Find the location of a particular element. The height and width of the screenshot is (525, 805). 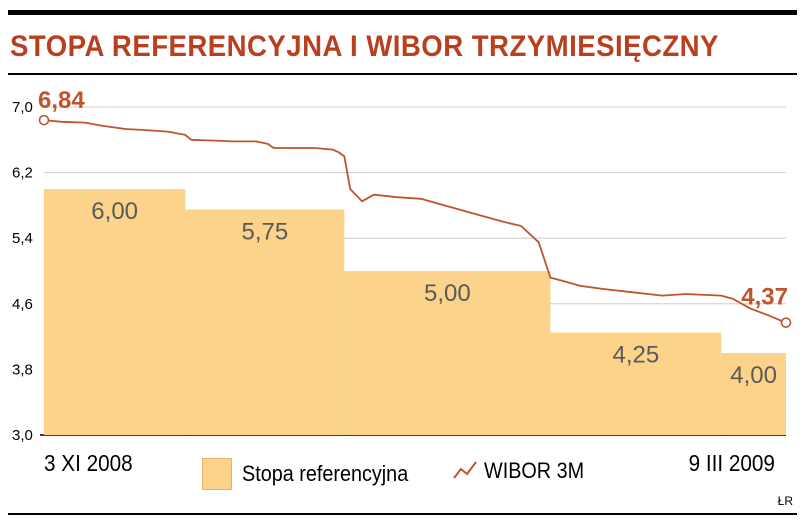

x-start-label: 3 XI 2008 is located at coordinates (88, 463).